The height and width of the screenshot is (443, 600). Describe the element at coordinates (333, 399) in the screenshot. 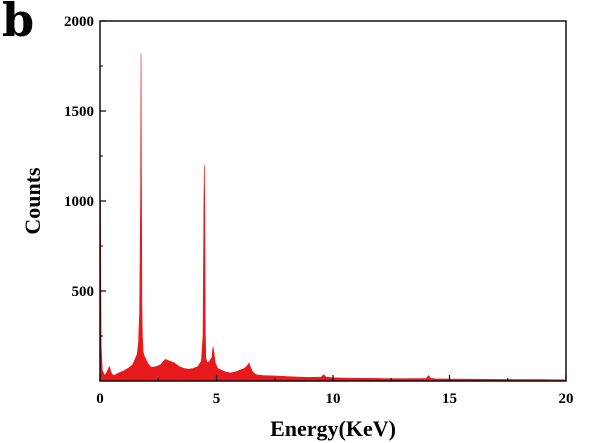

I see `x-tick-label: 10` at that location.